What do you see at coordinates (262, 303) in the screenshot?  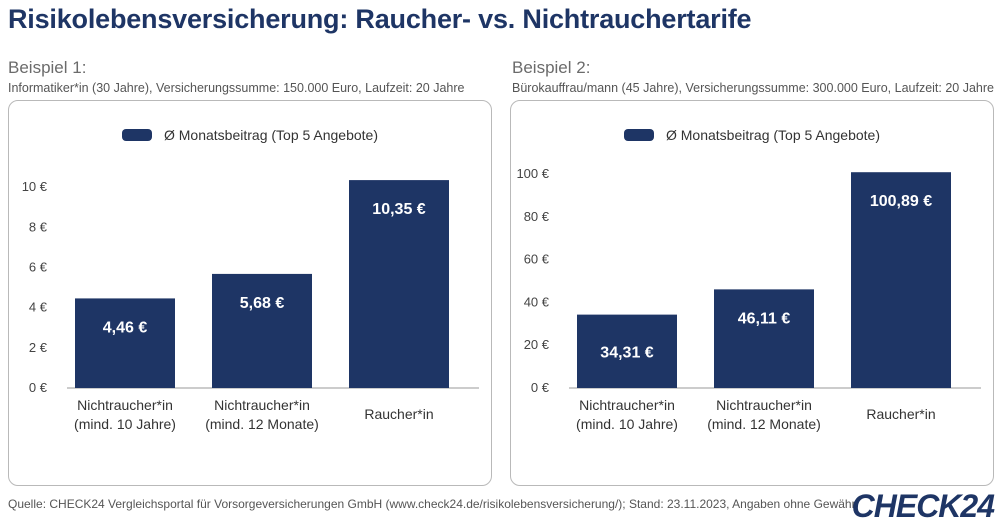 I see `bar-data-label: 5,68 €` at bounding box center [262, 303].